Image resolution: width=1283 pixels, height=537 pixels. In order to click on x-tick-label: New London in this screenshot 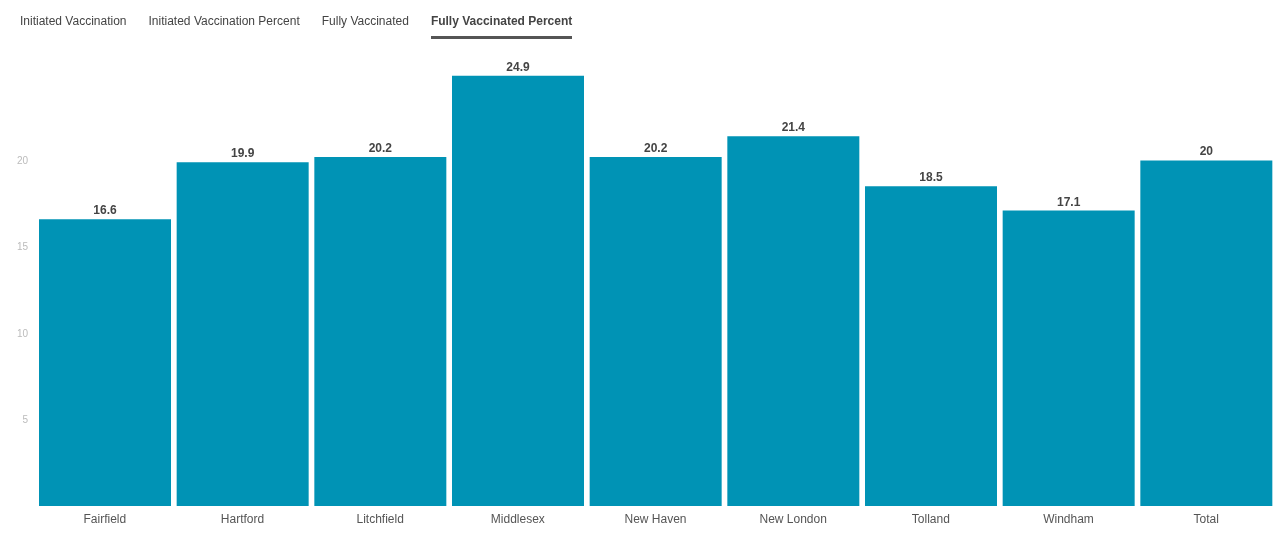, I will do `click(793, 518)`.